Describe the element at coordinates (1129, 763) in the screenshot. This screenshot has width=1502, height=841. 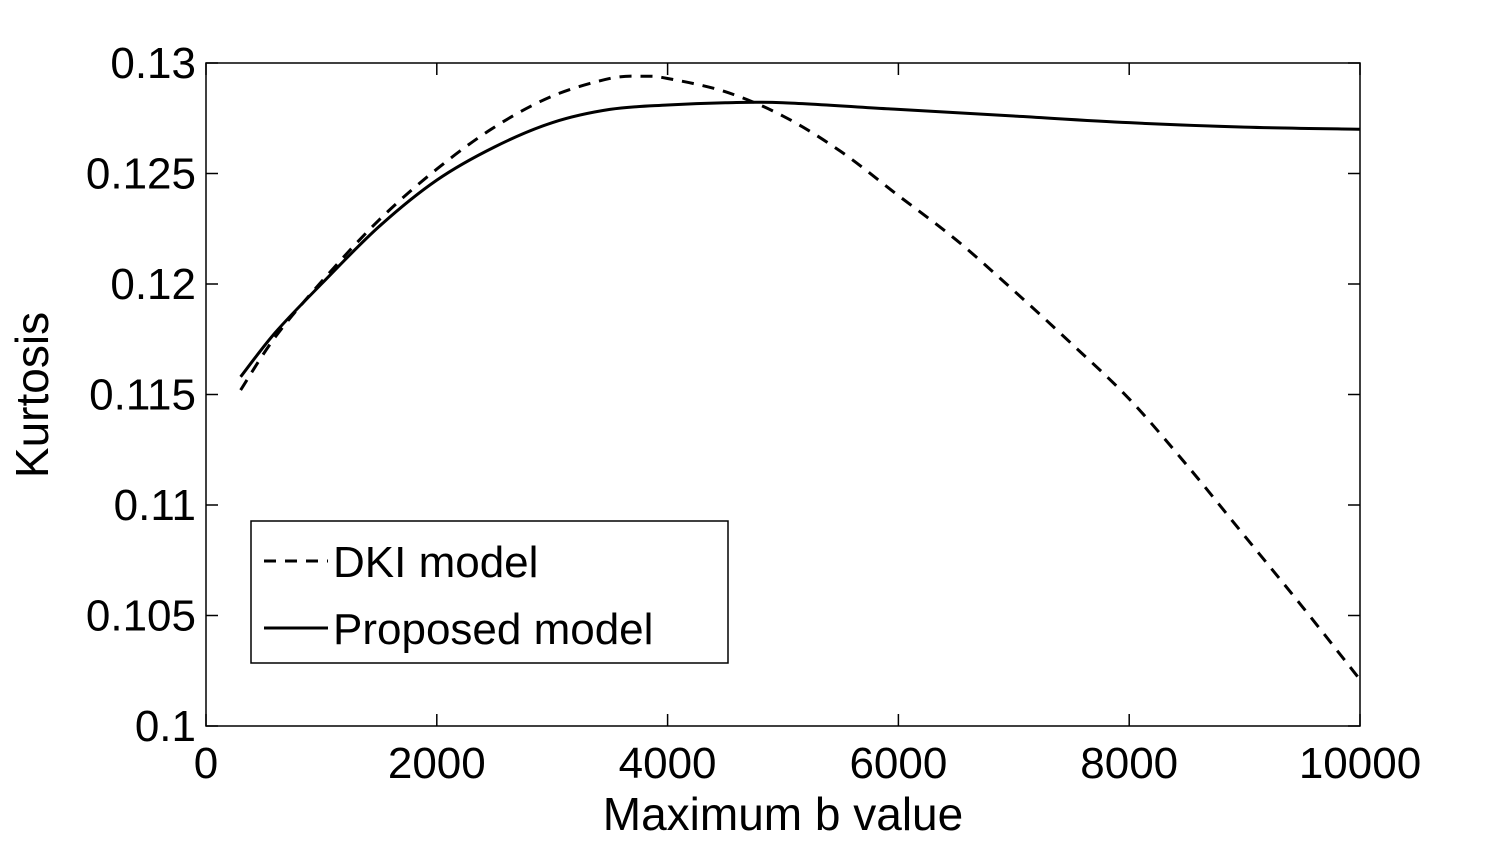
I see `x-tick-label: 8000` at that location.